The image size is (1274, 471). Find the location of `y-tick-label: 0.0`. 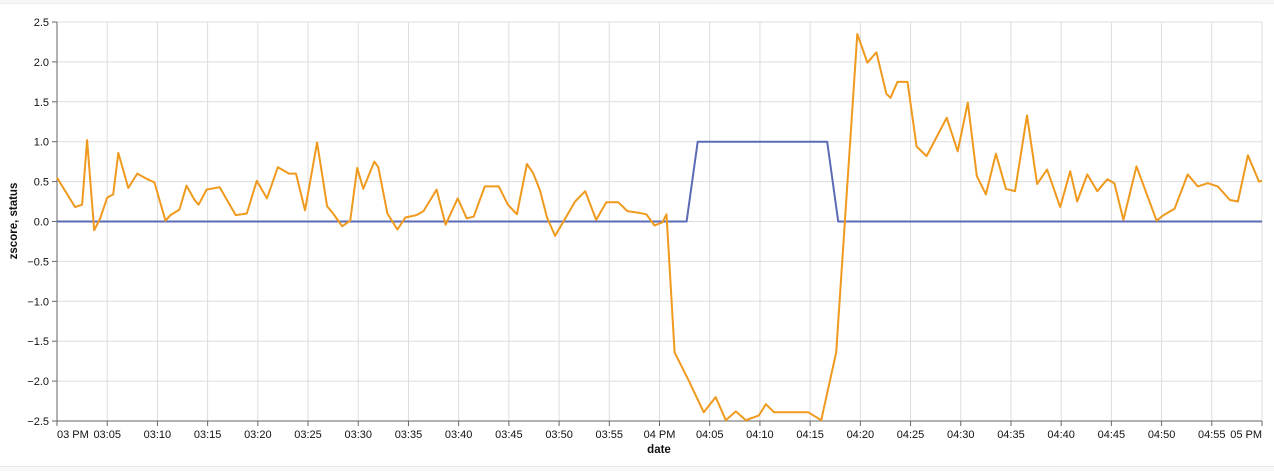

y-tick-label: 0.0 is located at coordinates (41, 223).